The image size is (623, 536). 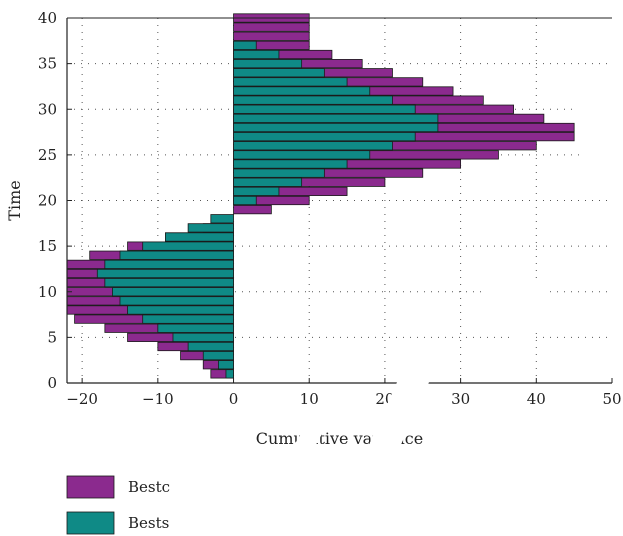 What do you see at coordinates (14, 200) in the screenshot?
I see `y-axis-title: Time` at bounding box center [14, 200].